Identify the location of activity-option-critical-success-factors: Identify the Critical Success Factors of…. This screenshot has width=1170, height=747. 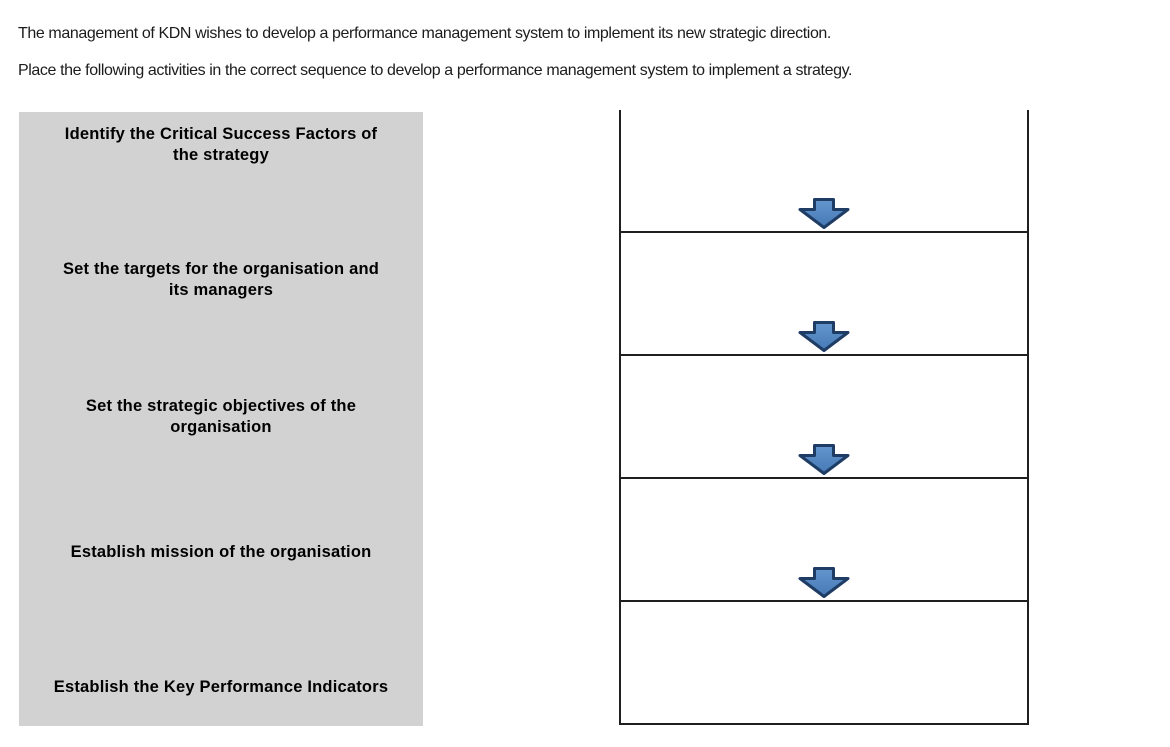
(221, 144).